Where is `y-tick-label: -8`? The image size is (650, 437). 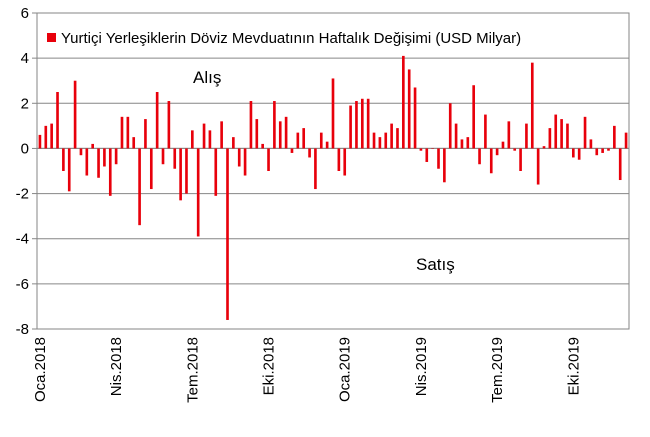 y-tick-label: -8 is located at coordinates (22, 329).